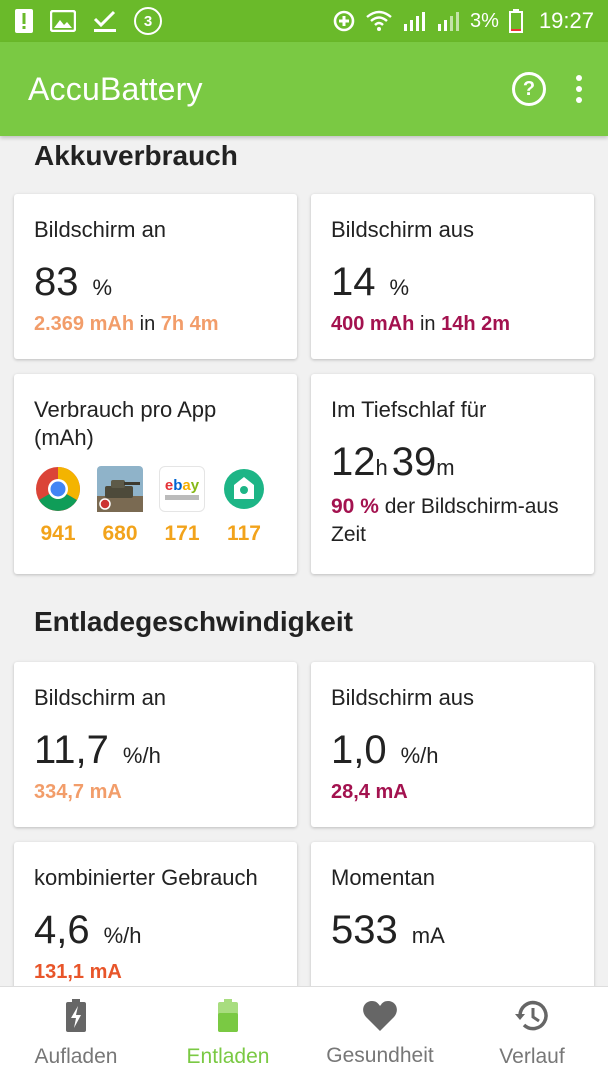  I want to click on current-ma-value: 533, so click(364, 930).